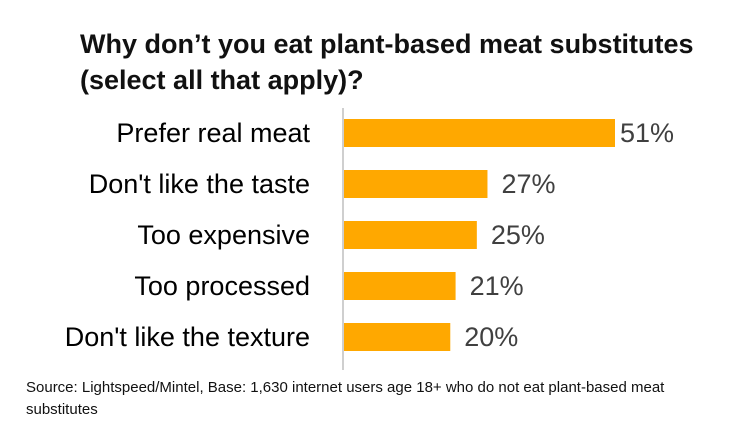 The height and width of the screenshot is (447, 729). What do you see at coordinates (223, 235) in the screenshot?
I see `category-label: Too expensive` at bounding box center [223, 235].